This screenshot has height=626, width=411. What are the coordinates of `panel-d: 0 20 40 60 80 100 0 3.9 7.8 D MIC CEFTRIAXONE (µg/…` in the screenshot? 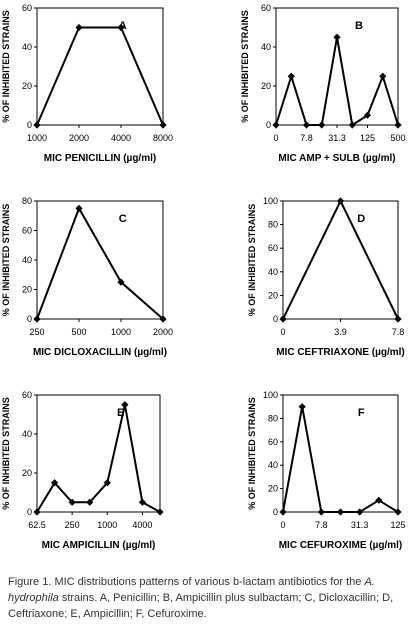 It's located at (326, 277).